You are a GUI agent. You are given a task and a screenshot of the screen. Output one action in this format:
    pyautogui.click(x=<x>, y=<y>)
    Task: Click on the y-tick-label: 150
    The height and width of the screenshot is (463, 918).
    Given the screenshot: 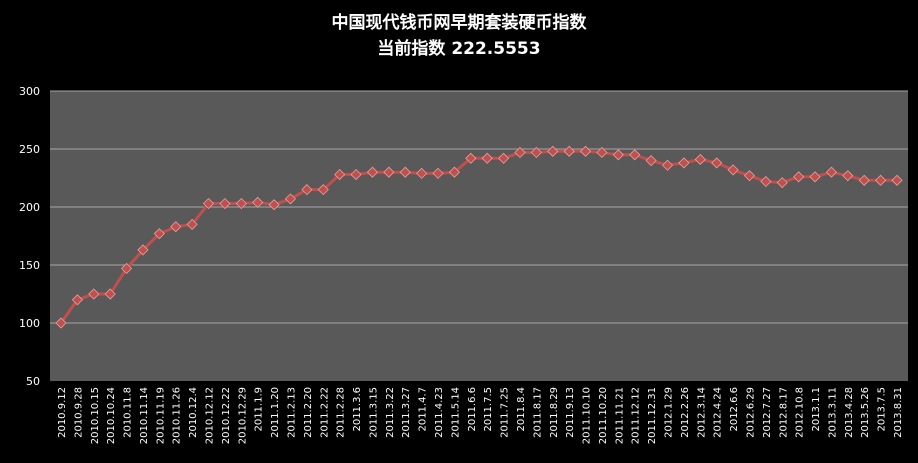 What is the action you would take?
    pyautogui.click(x=29, y=265)
    